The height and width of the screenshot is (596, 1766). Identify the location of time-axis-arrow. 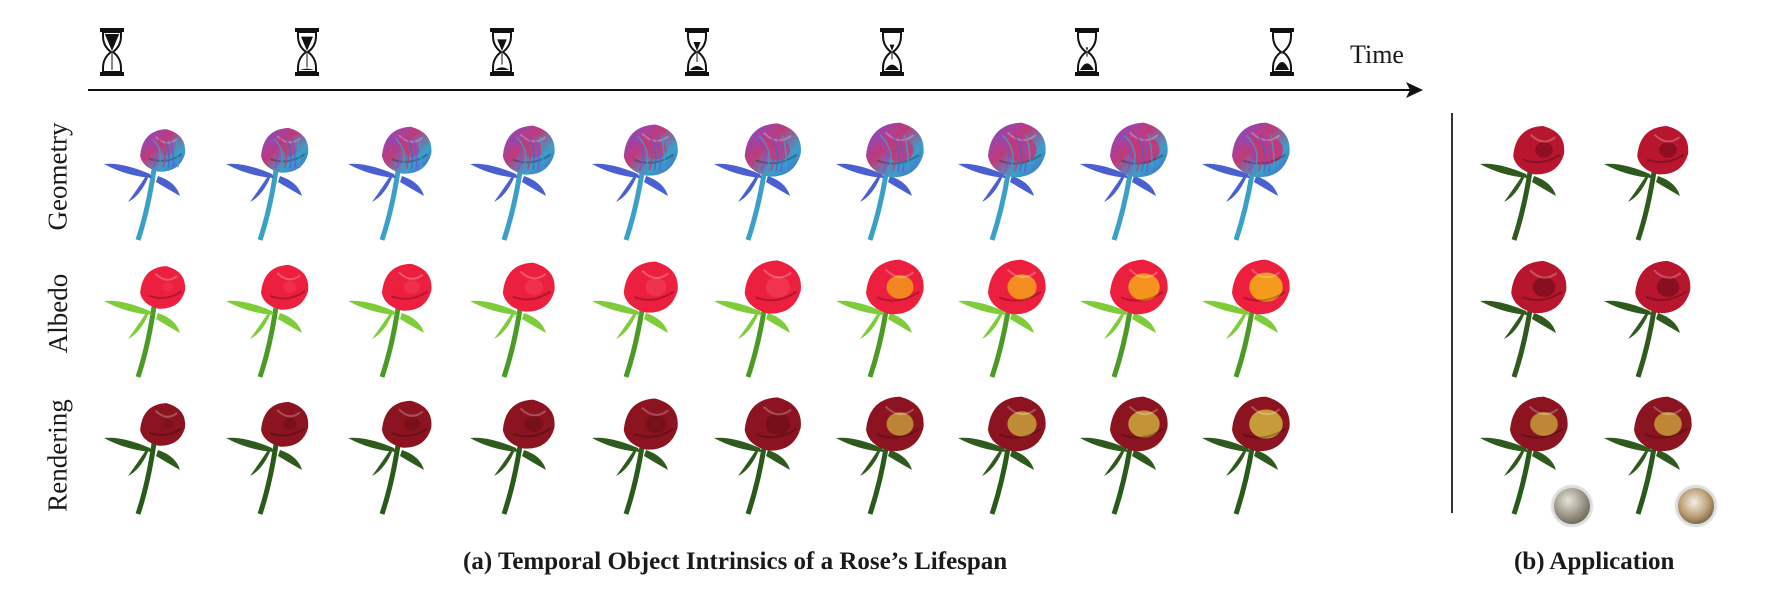
(755, 90).